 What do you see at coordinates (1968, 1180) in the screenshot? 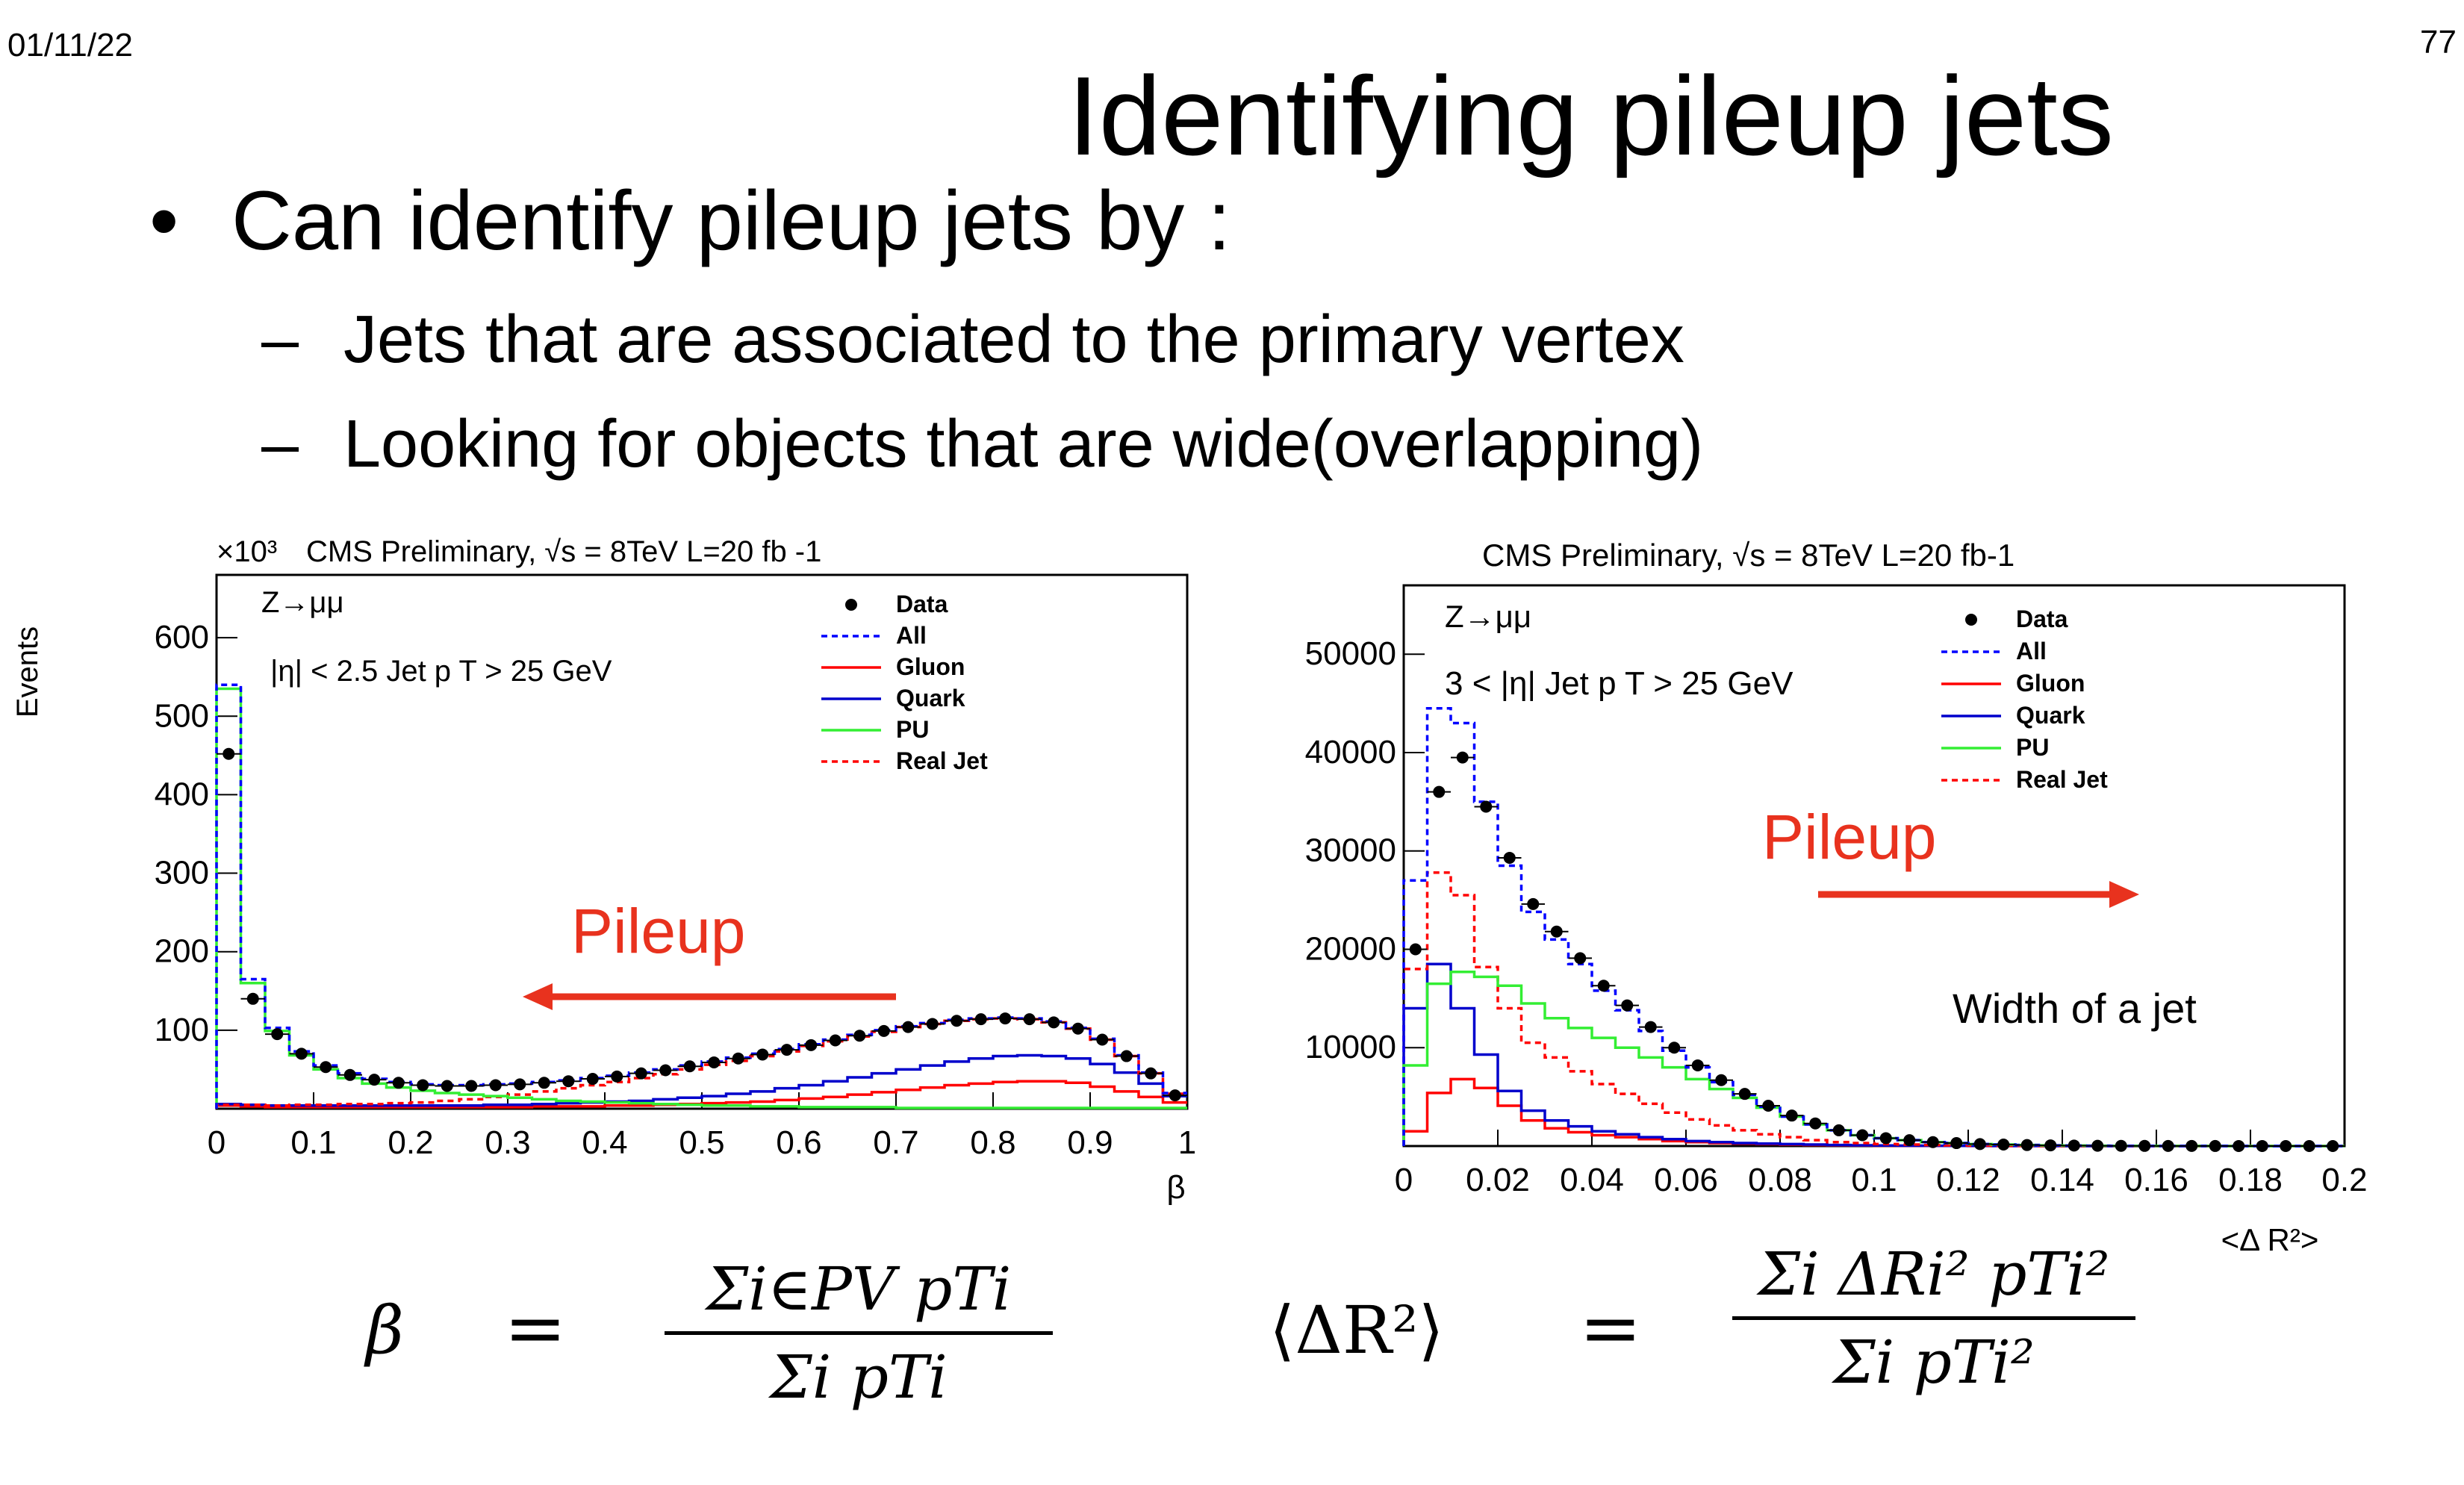
I see `x-tick-label: 0.12` at bounding box center [1968, 1180].